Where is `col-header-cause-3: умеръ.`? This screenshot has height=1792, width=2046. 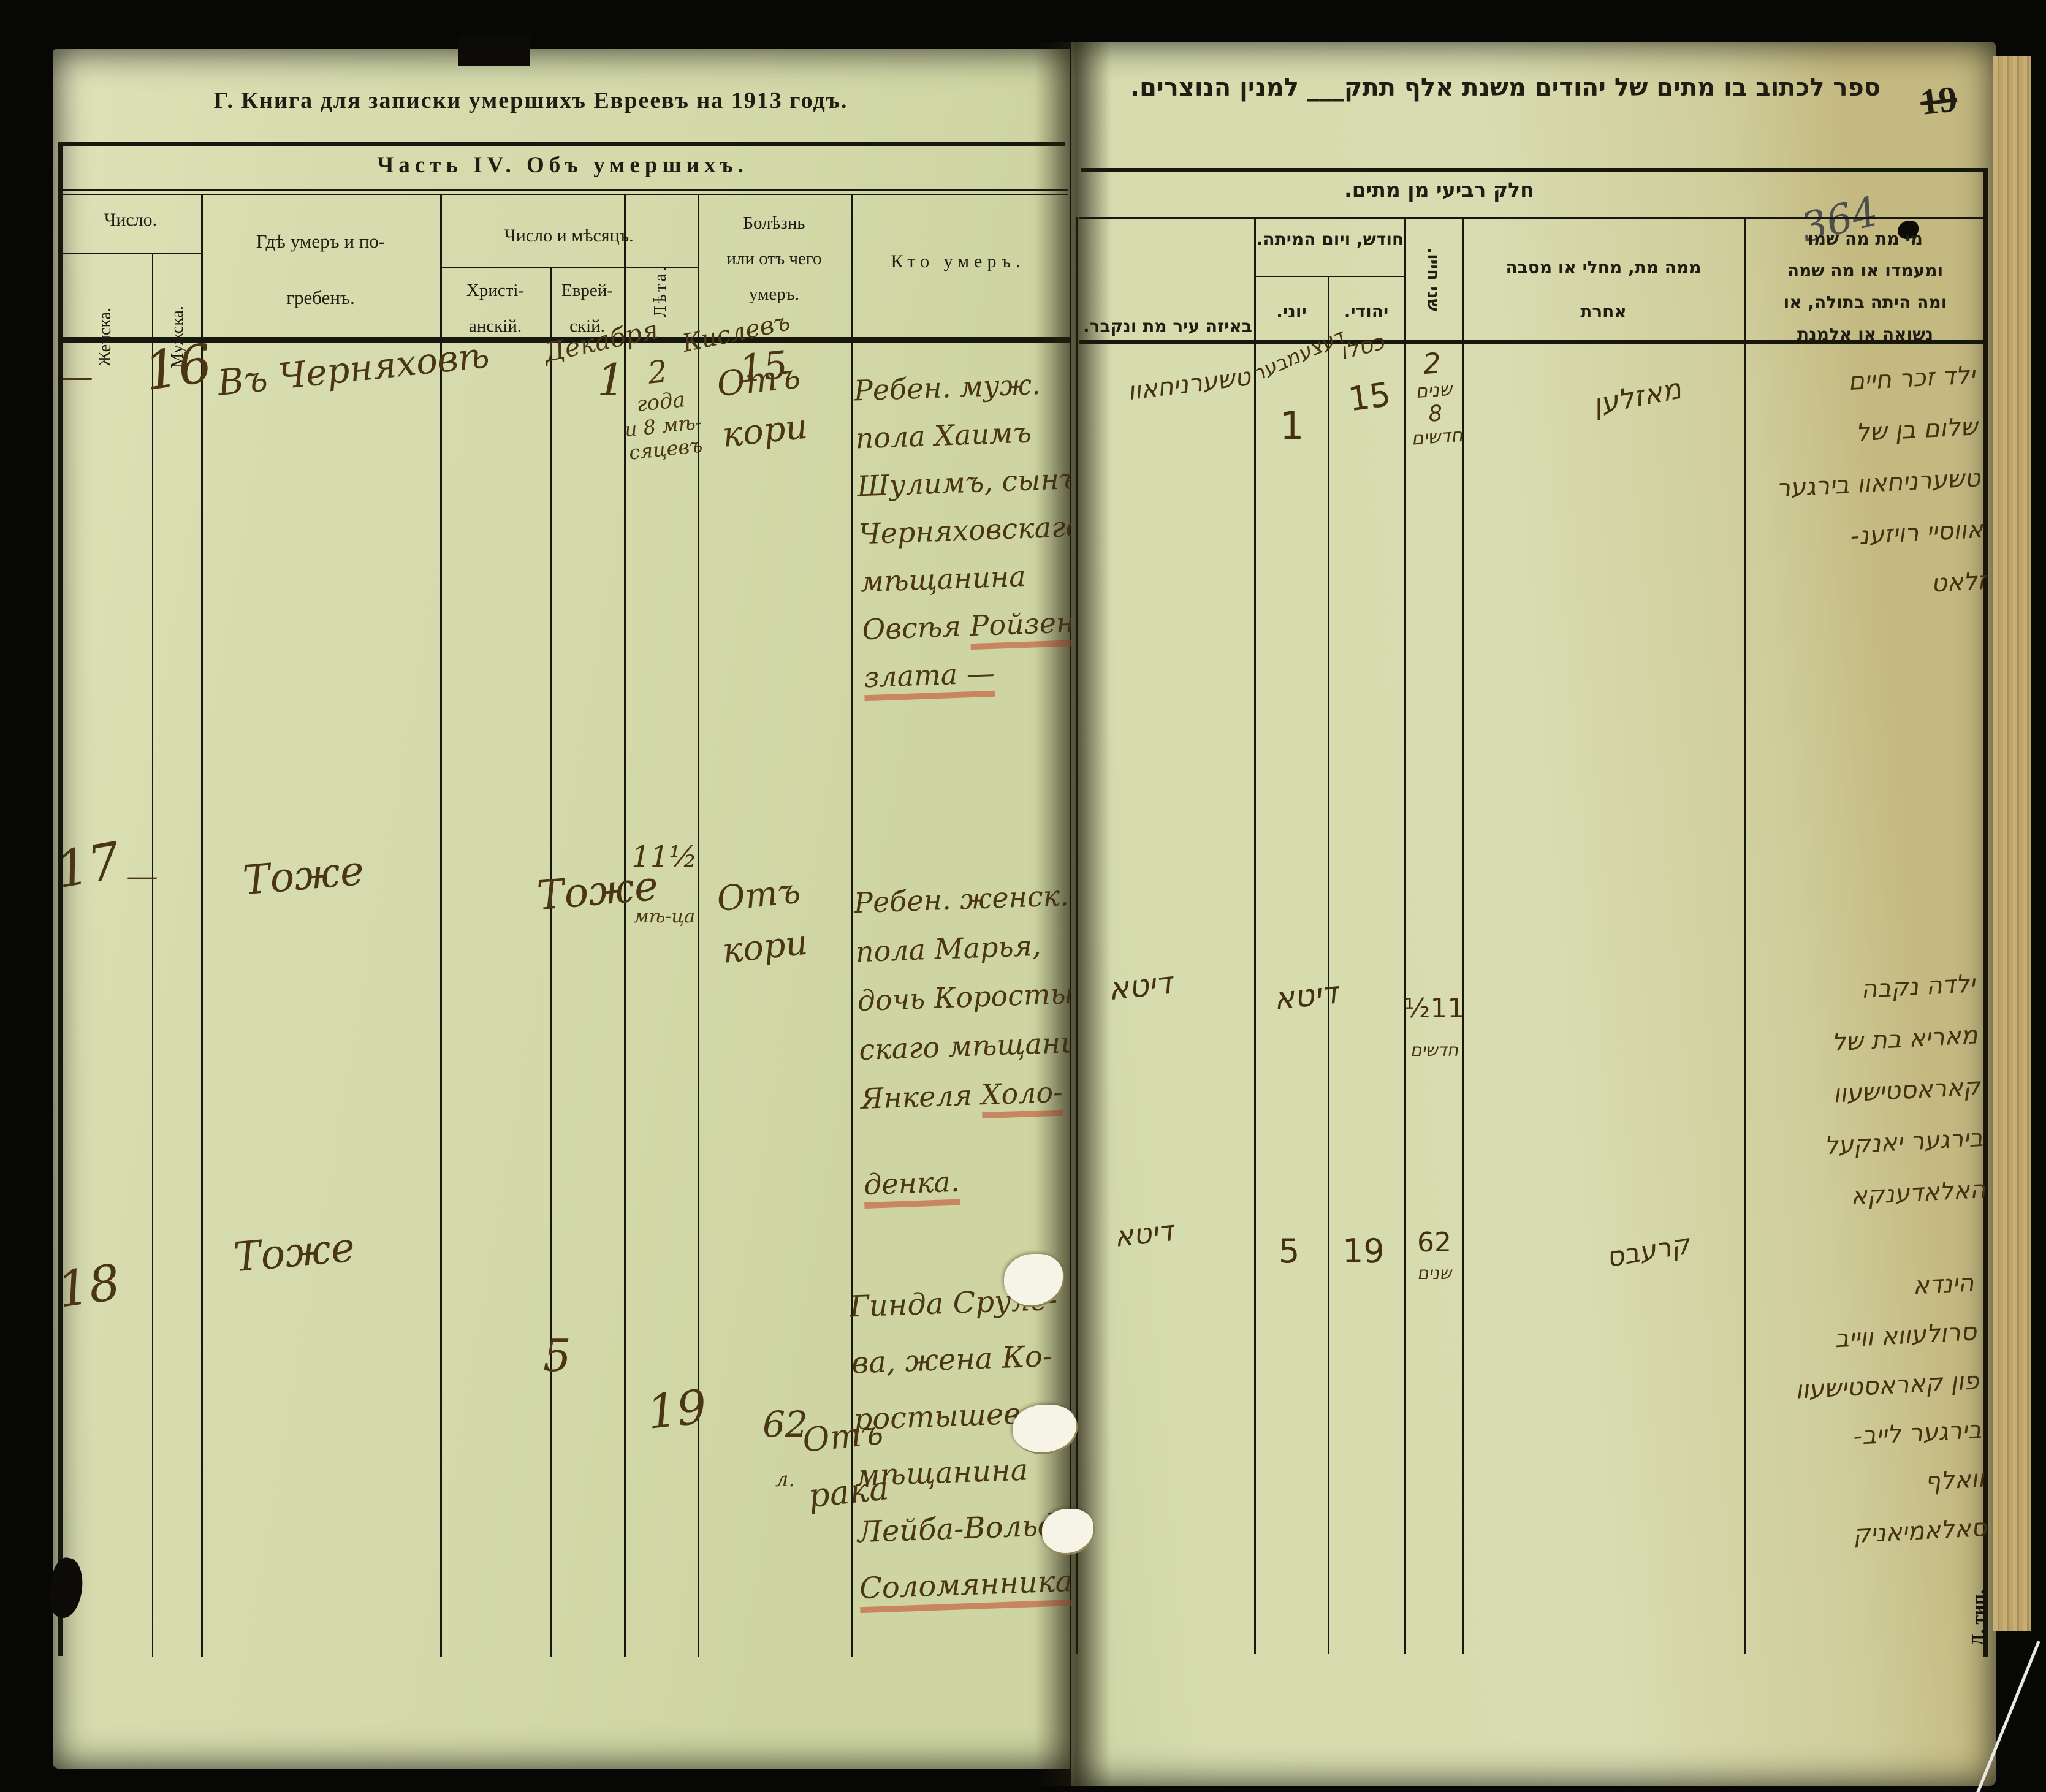 col-header-cause-3: умеръ. is located at coordinates (774, 294).